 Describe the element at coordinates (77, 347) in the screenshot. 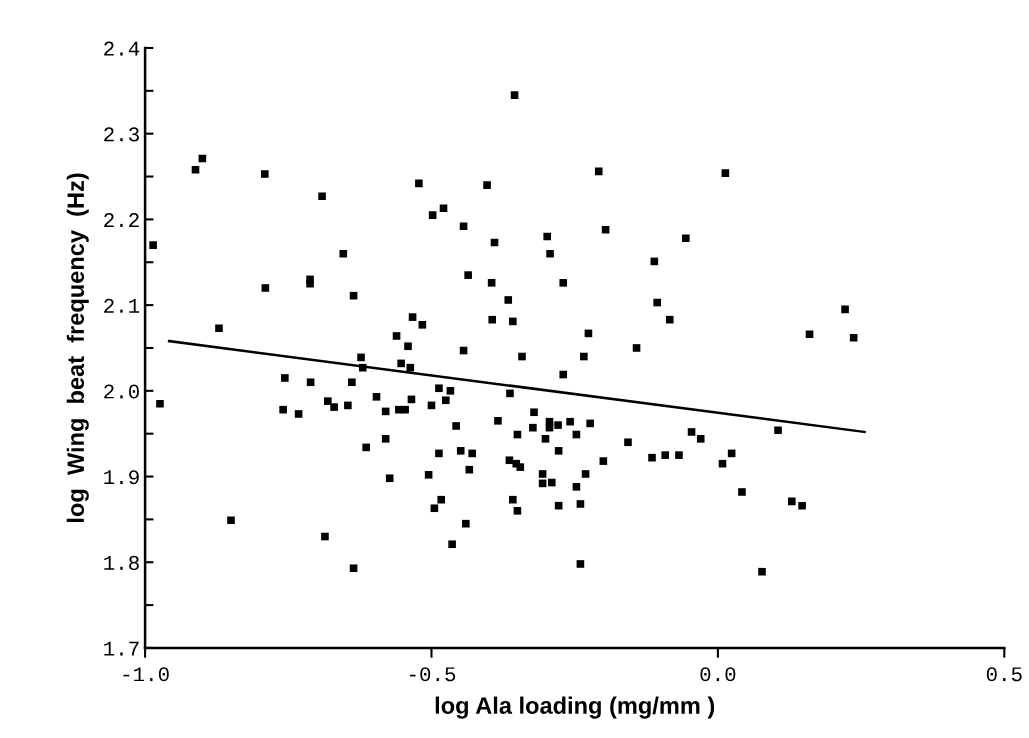

I see `y-axis-title: log Wing beat frequency (Hz)` at that location.